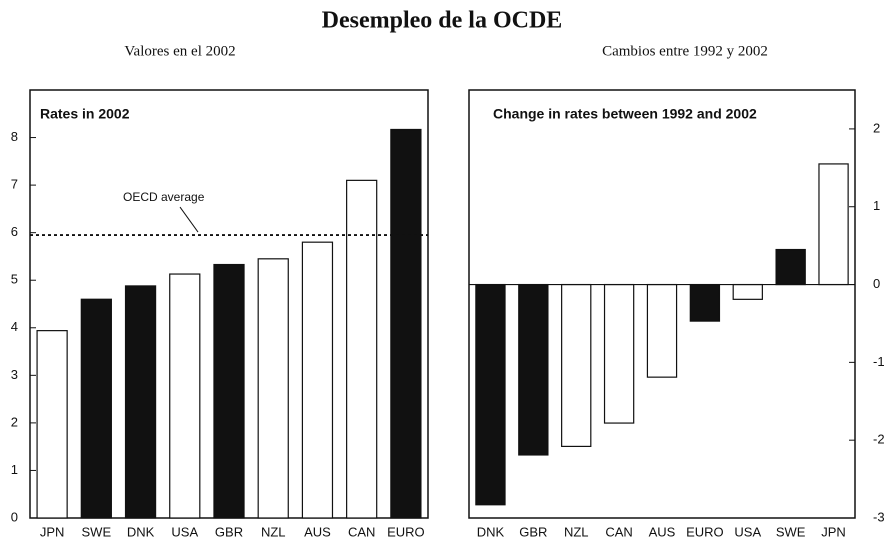 The width and height of the screenshot is (884, 541). What do you see at coordinates (179, 51) in the screenshot?
I see `subtitle: Valores en el 2002` at bounding box center [179, 51].